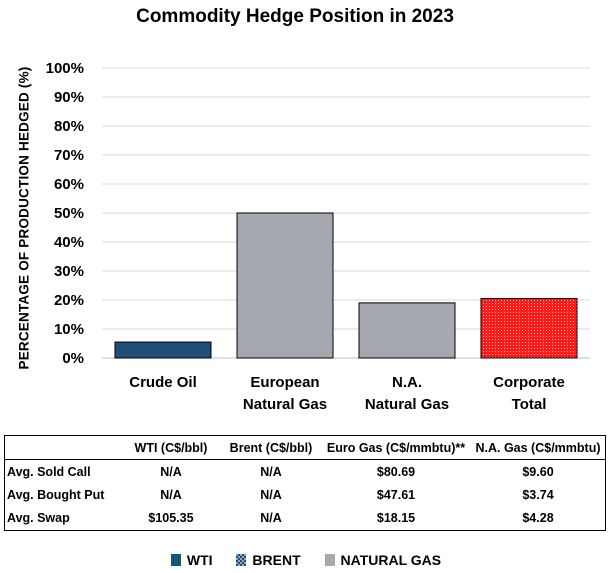  Describe the element at coordinates (538, 471) in the screenshot. I see `table-cell: $9.60` at that location.